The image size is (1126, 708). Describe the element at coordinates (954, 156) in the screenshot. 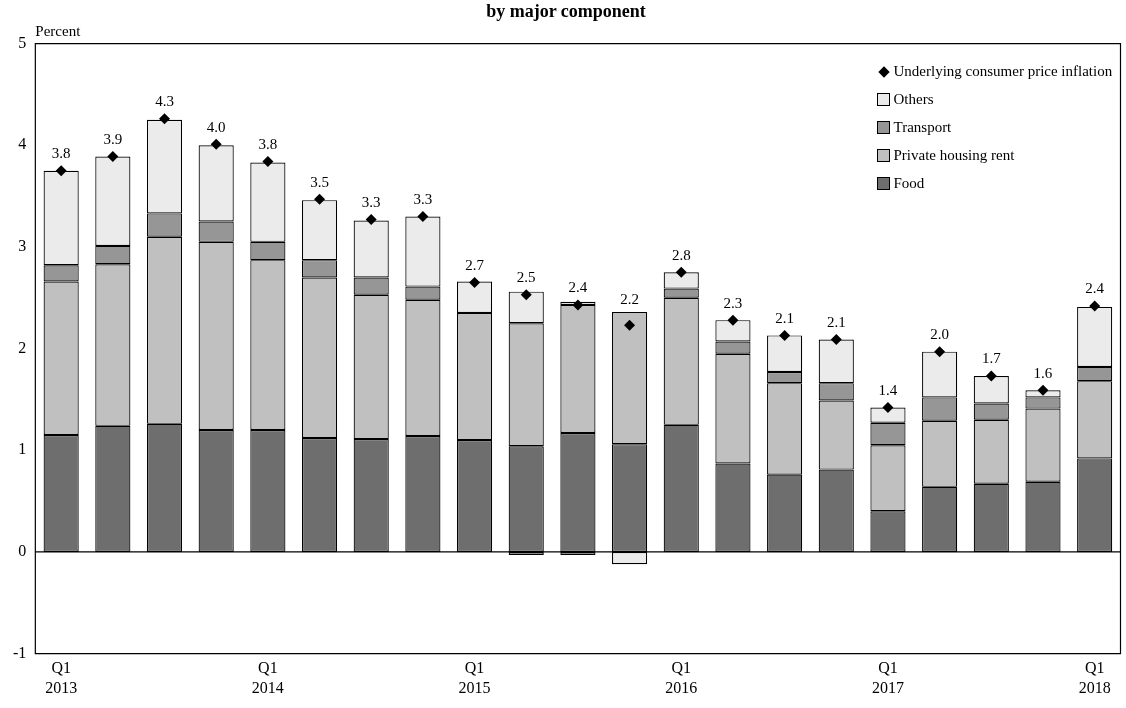

I see `legend-label: Private housing rent` at that location.